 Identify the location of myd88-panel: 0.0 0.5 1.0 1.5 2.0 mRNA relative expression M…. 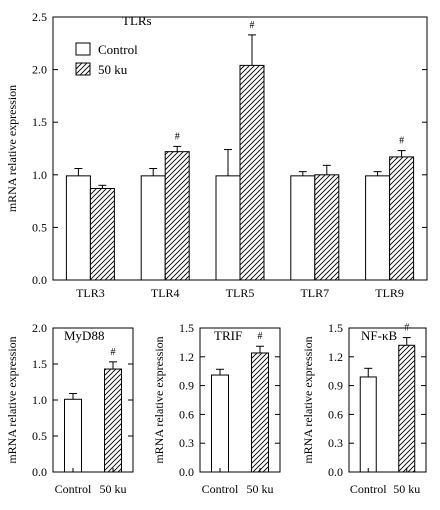
(69, 408).